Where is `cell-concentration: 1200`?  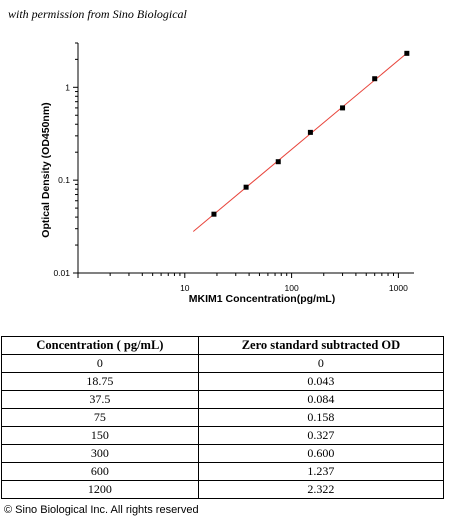 cell-concentration: 1200 is located at coordinates (100, 489).